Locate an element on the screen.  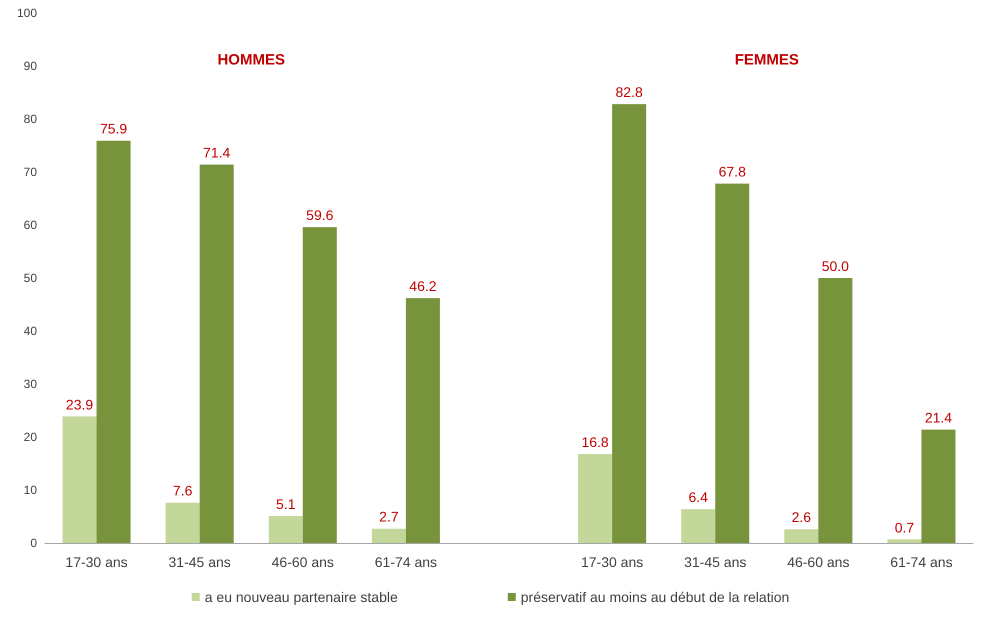
annotation: HOMMES is located at coordinates (251, 60).